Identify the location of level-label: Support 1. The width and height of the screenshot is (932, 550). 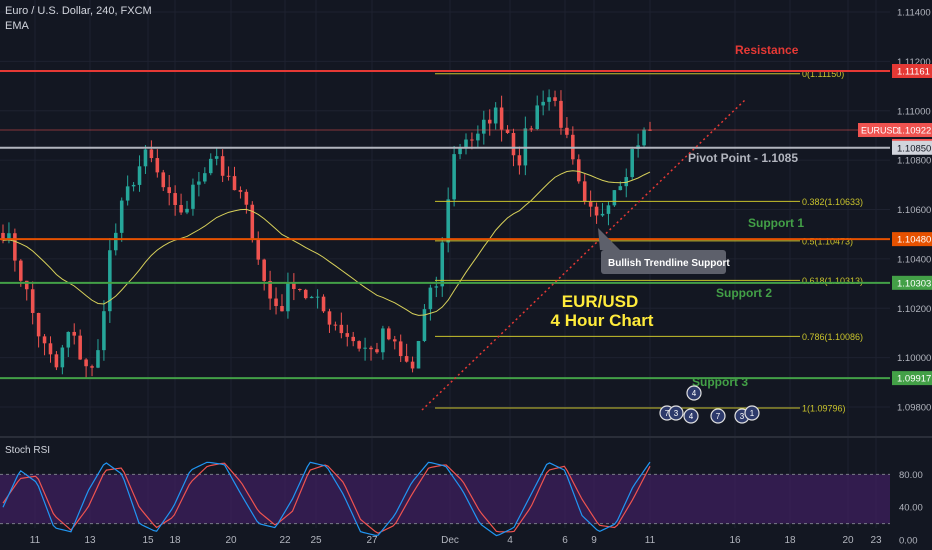
(776, 223).